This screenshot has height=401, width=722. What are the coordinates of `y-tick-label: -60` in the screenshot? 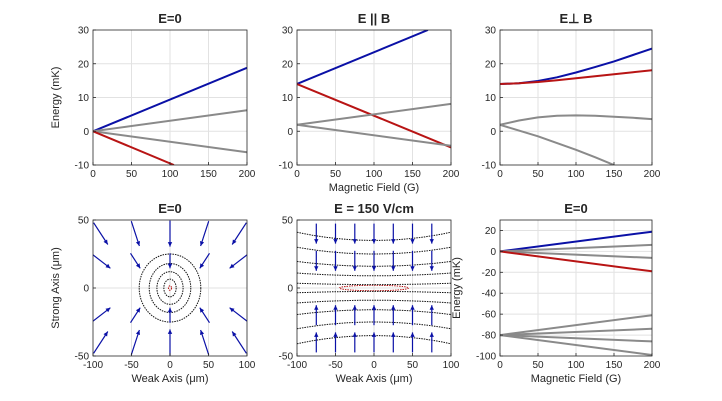 It's located at (489, 315).